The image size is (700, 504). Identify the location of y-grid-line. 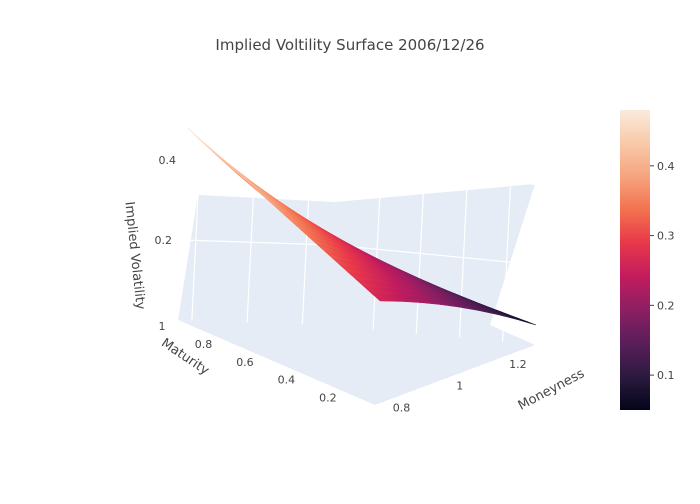
(508, 241).